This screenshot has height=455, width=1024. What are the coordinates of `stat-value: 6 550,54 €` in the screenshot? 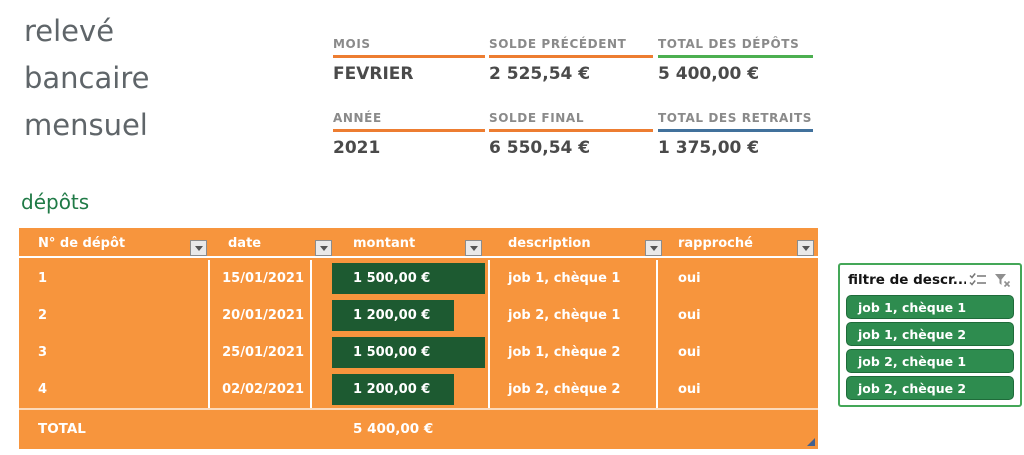 It's located at (540, 148).